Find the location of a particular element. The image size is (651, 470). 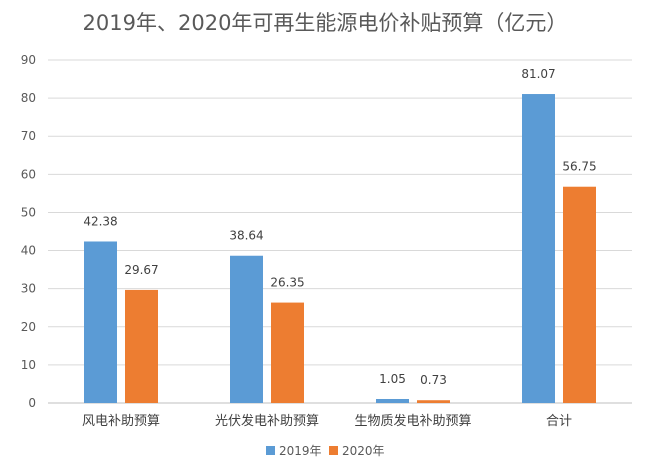

legend-label: 2019年 is located at coordinates (300, 451).